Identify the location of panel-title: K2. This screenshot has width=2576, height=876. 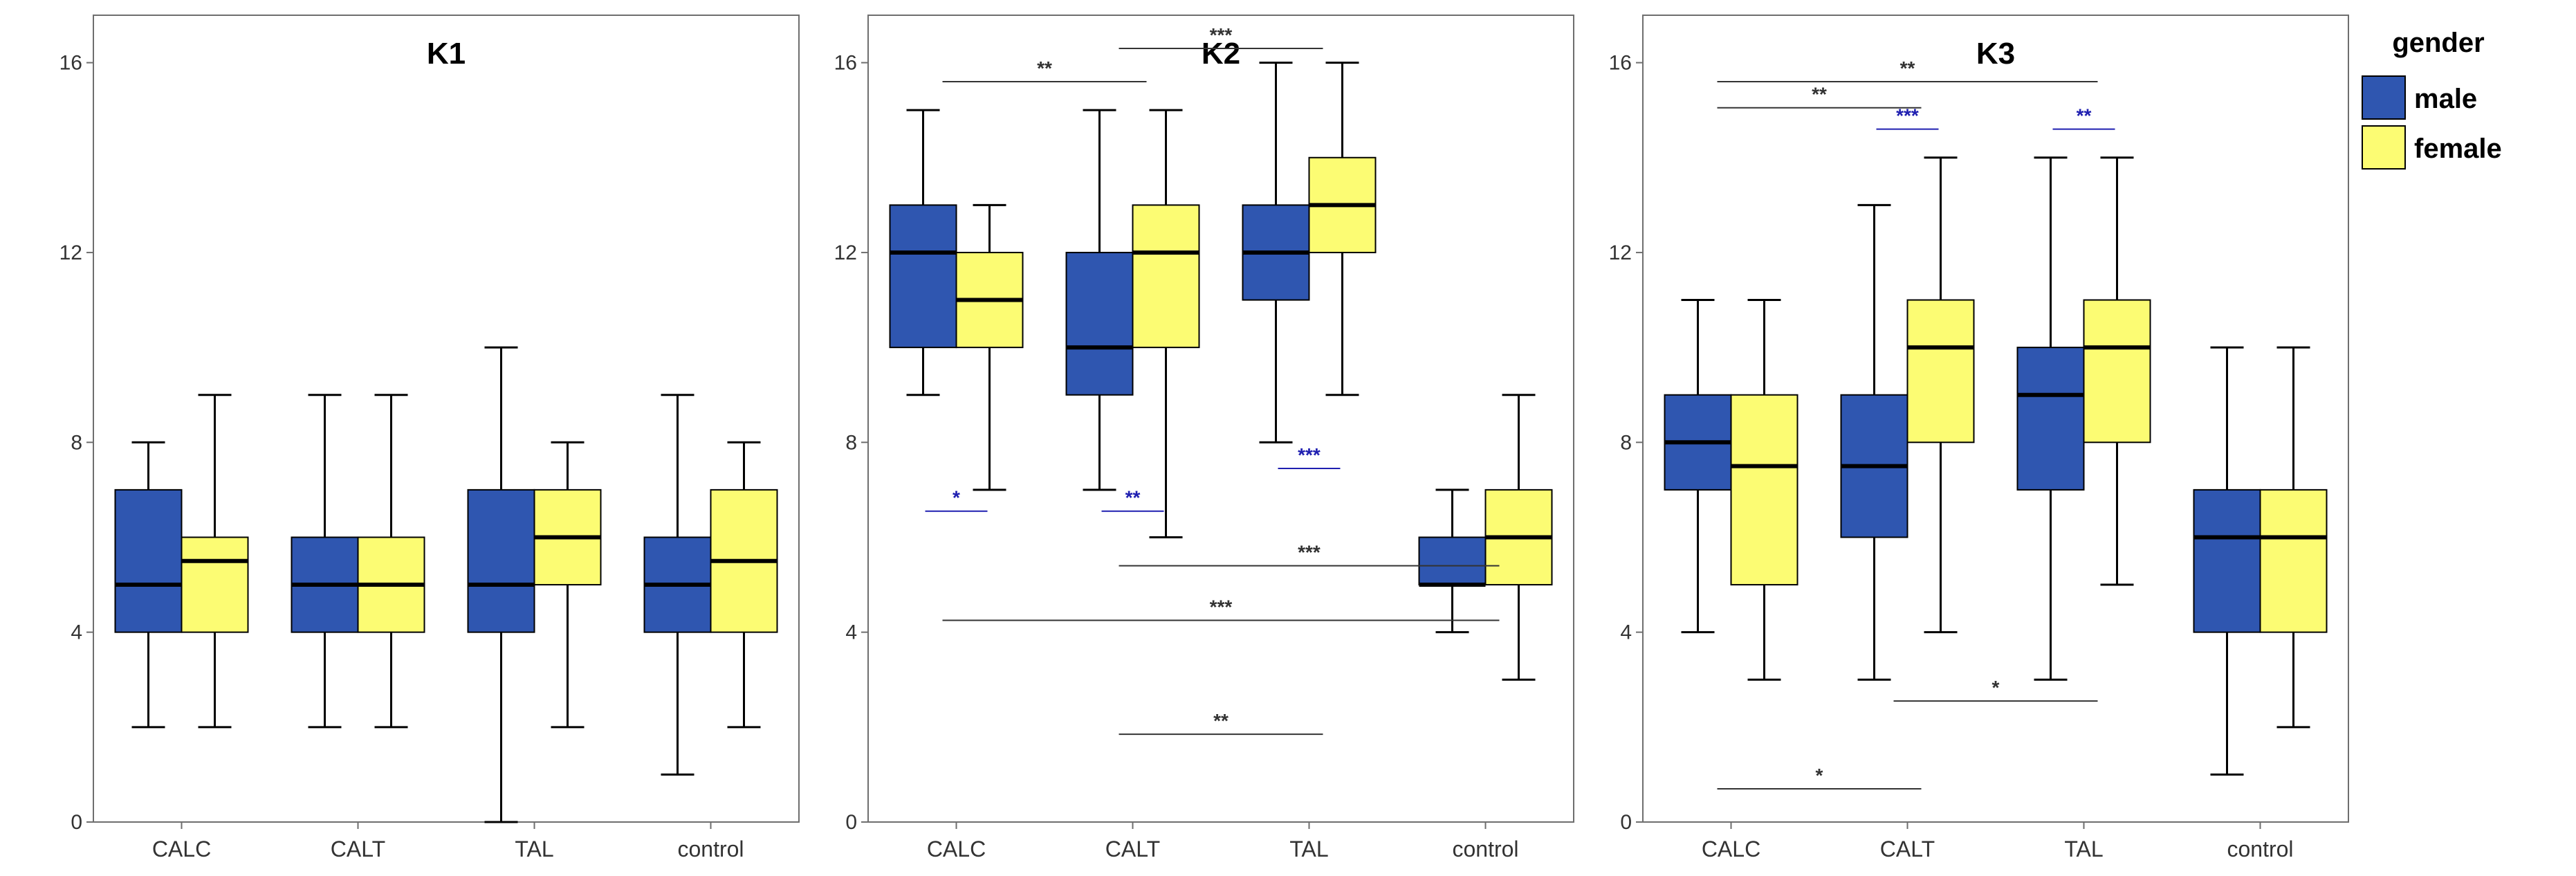
(1221, 54).